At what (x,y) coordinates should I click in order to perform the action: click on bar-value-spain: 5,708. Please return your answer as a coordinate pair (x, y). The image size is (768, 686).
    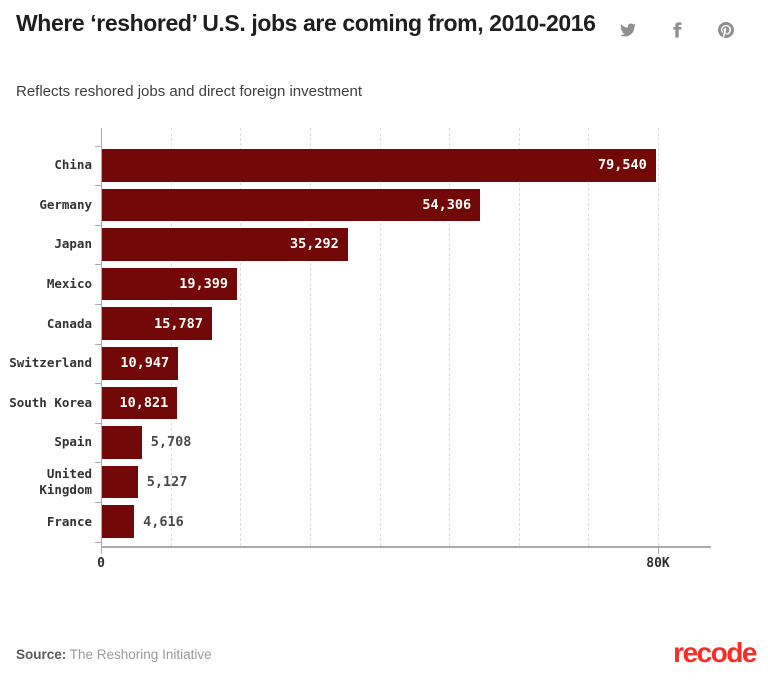
    Looking at the image, I should click on (171, 442).